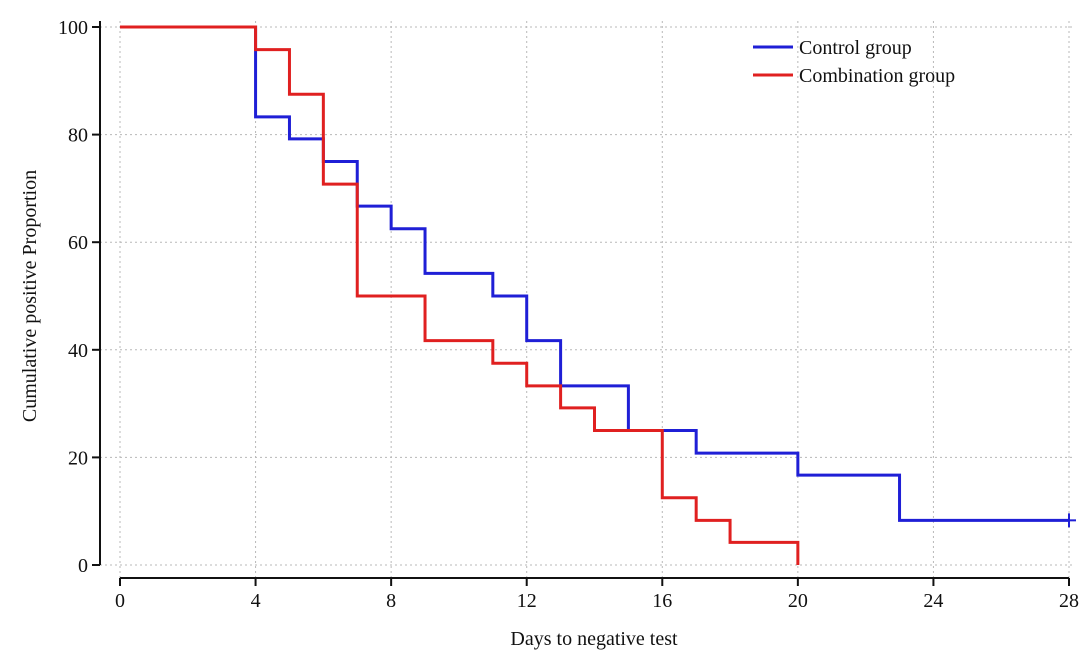 Image resolution: width=1079 pixels, height=662 pixels. I want to click on legend: Control group Combination group, so click(854, 62).